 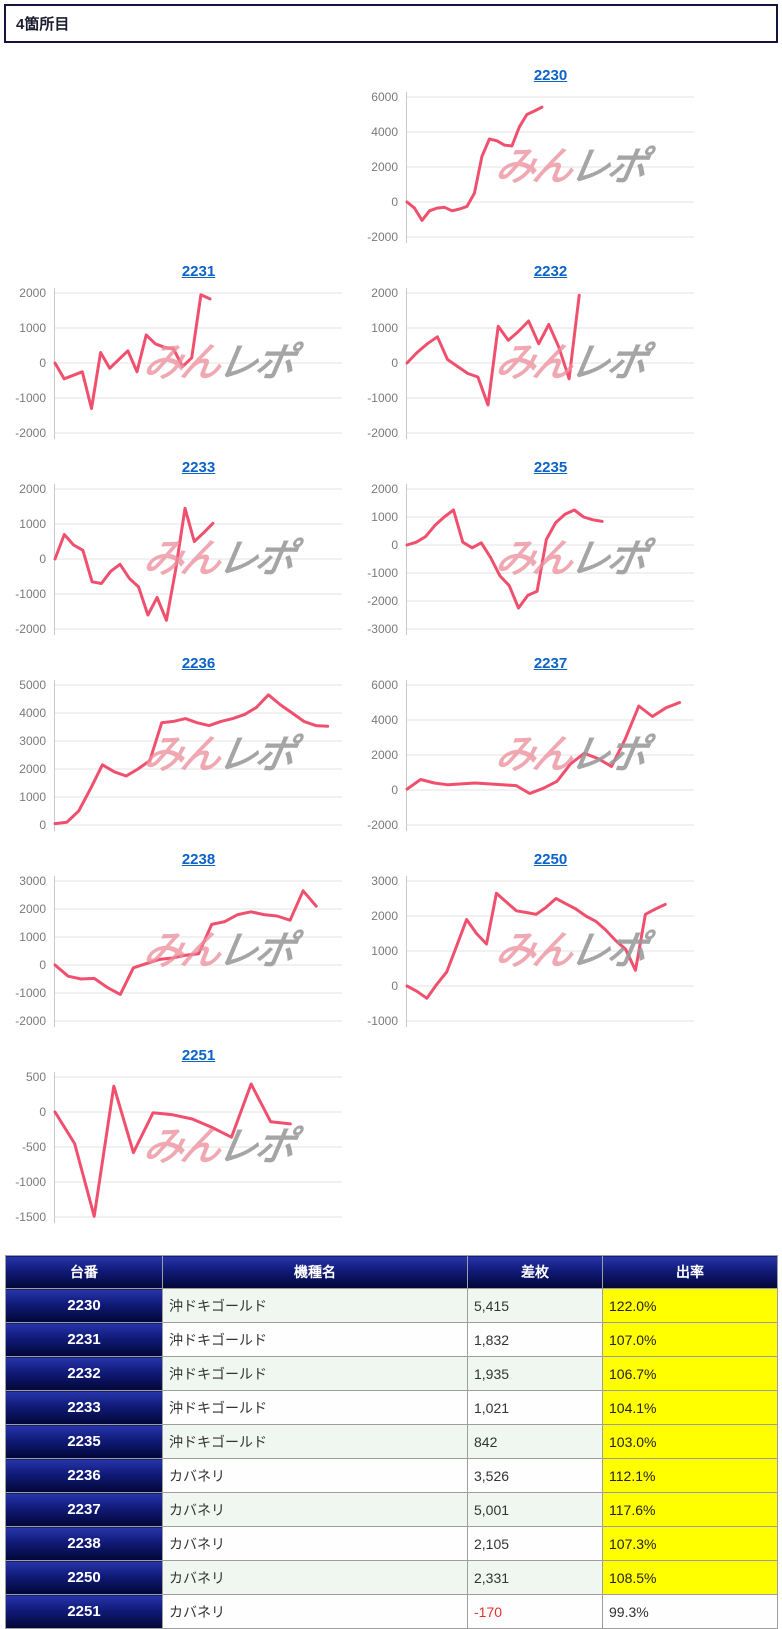 I want to click on rate-cell: 117.6%, so click(x=690, y=1509).